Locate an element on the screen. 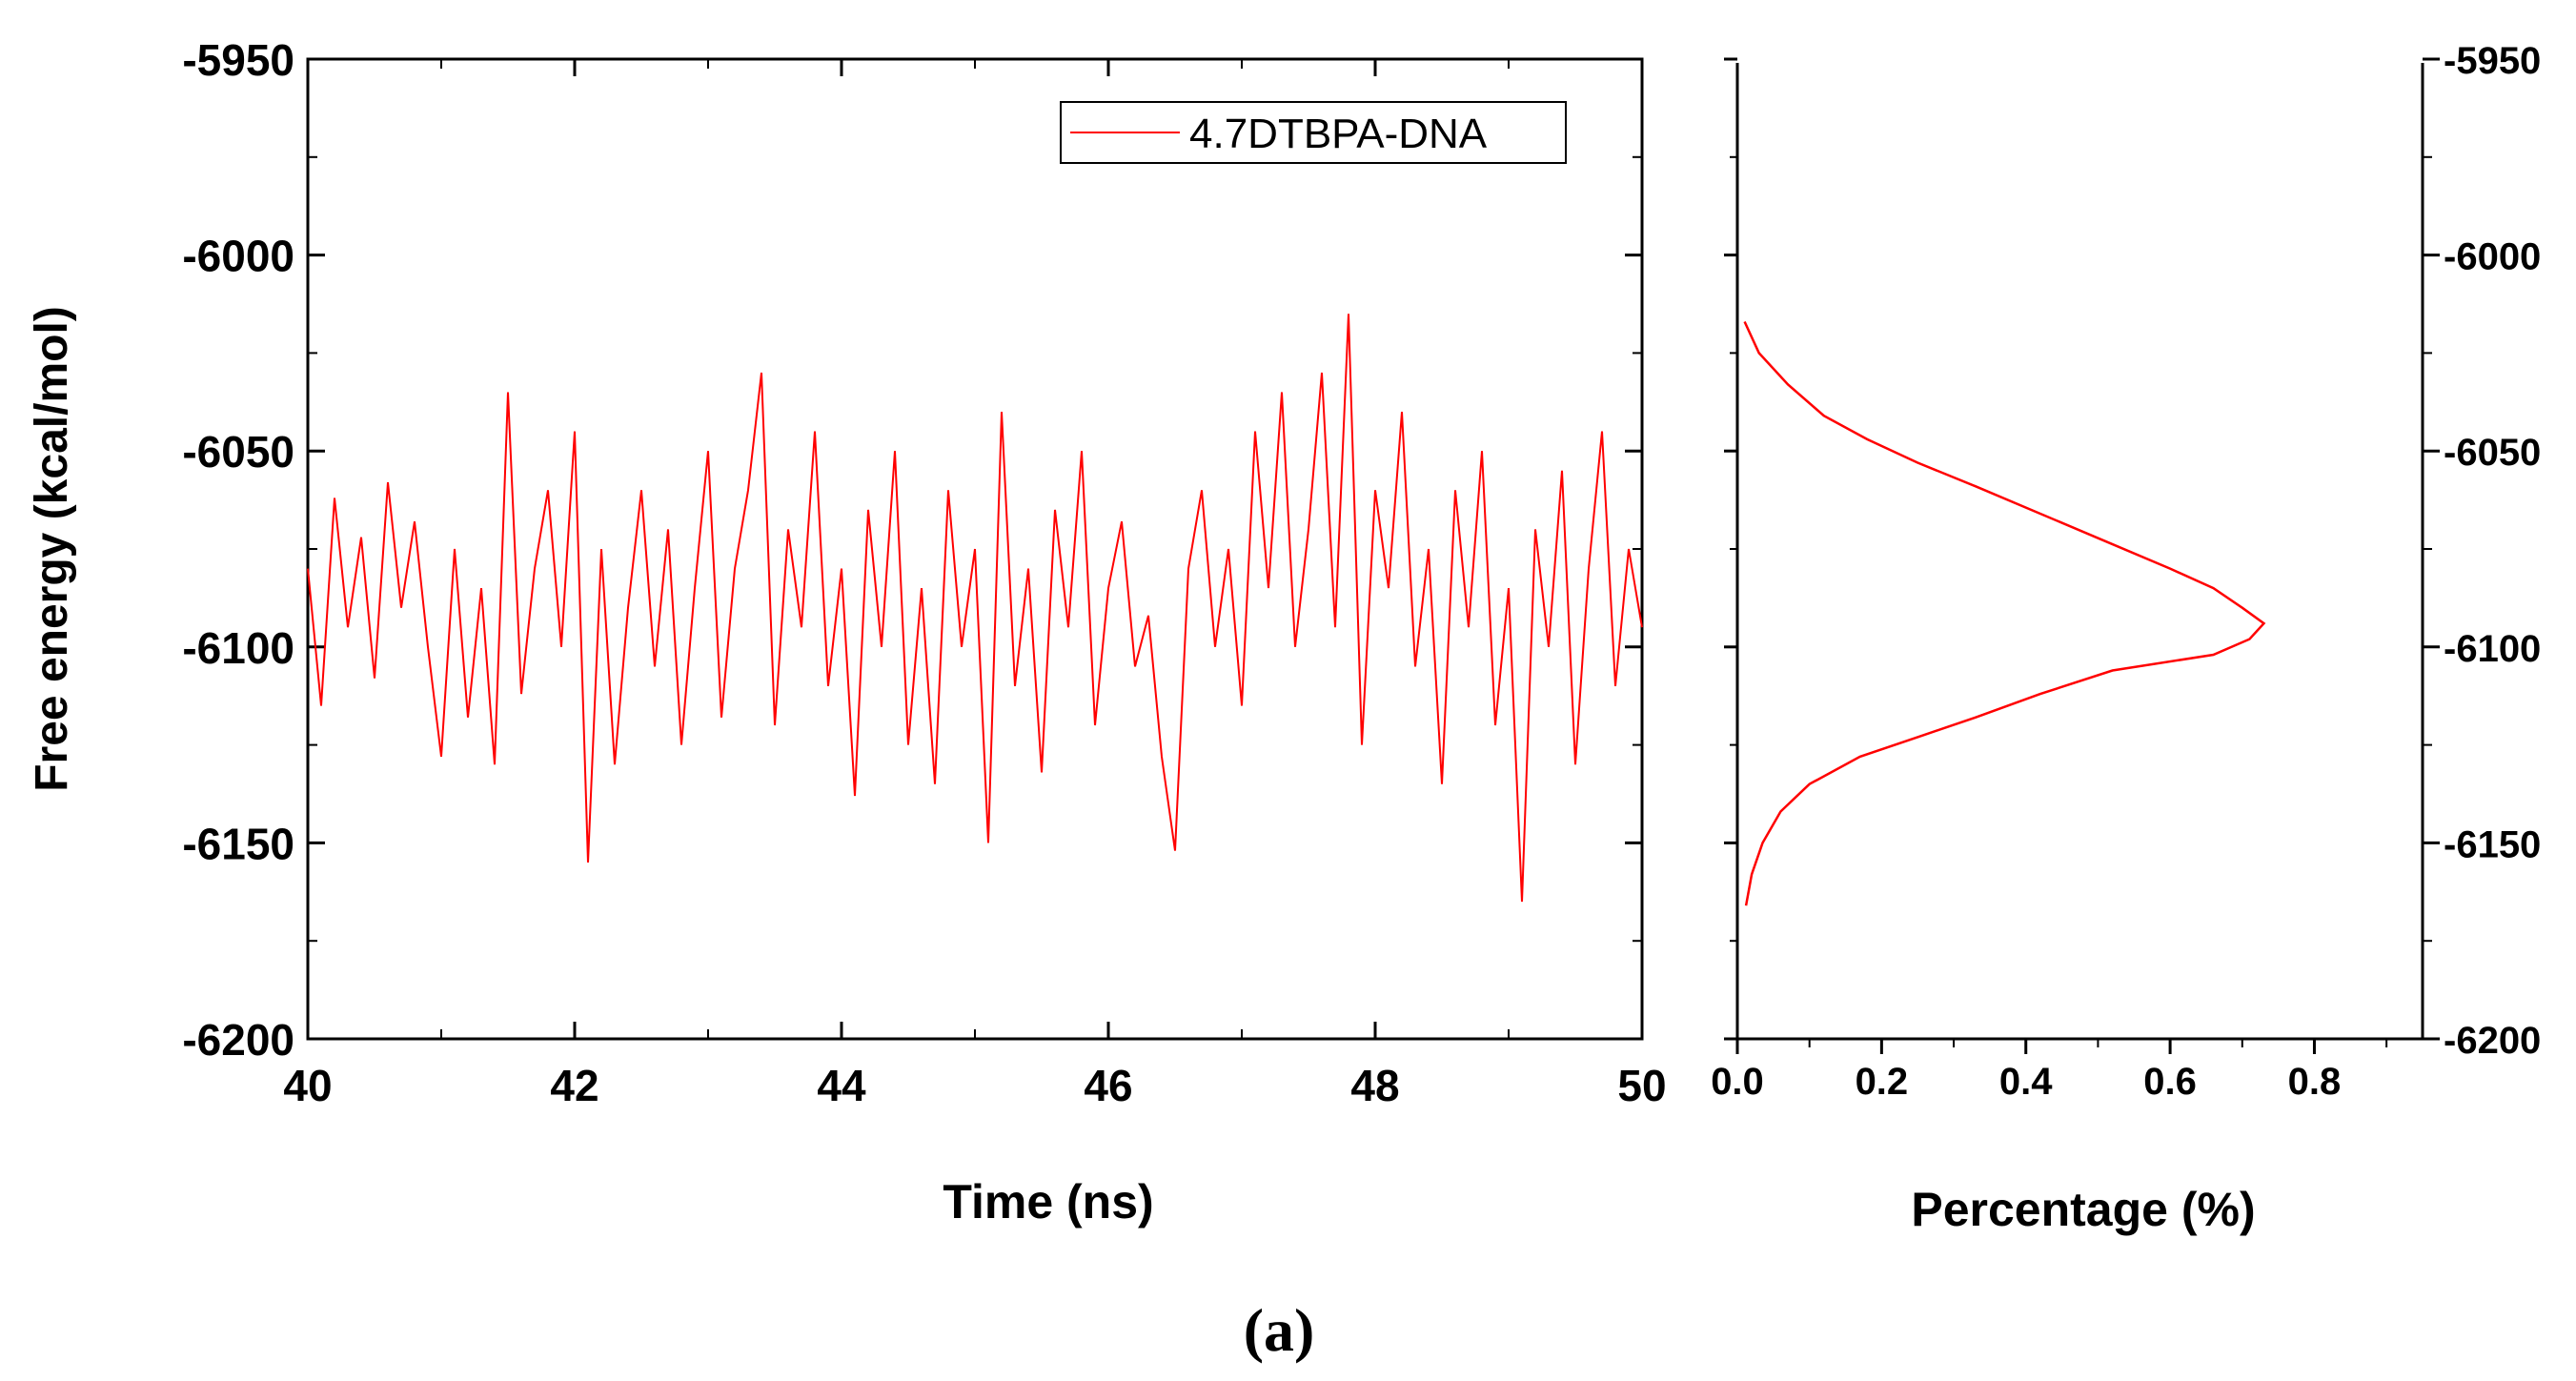  left-y-tick-label: -6150 is located at coordinates (238, 843).